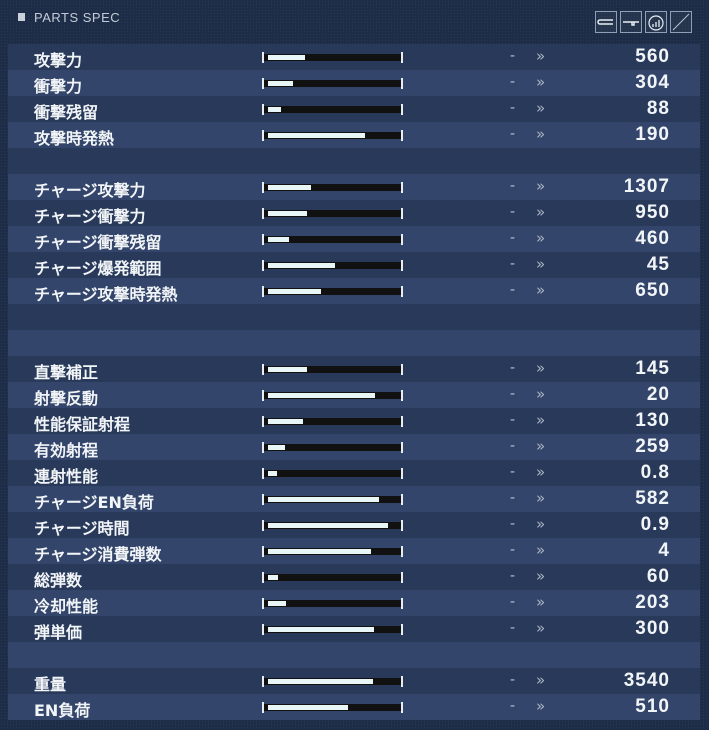 The height and width of the screenshot is (730, 709). Describe the element at coordinates (82, 528) in the screenshot. I see `spec-label: チャージ時間` at that location.